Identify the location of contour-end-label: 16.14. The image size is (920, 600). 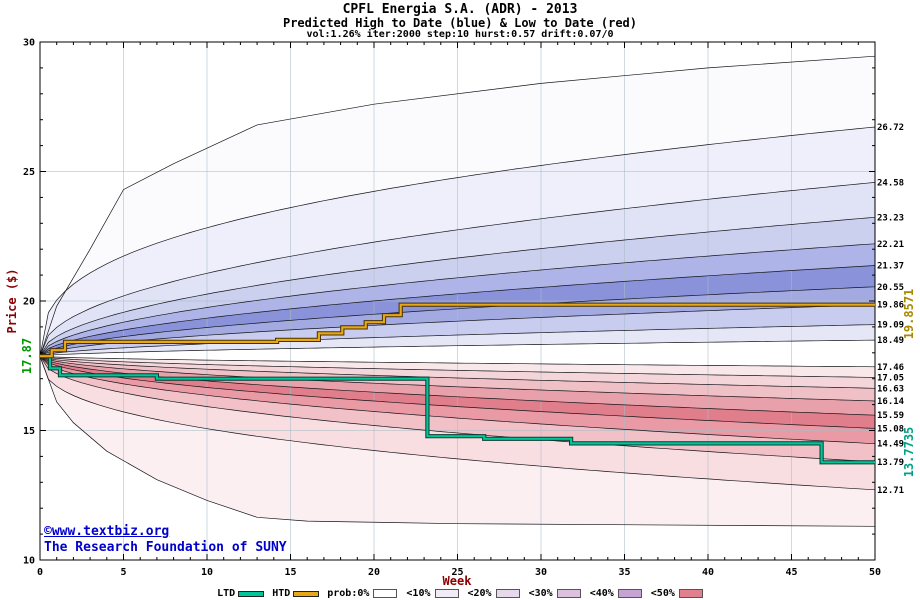
(891, 402).